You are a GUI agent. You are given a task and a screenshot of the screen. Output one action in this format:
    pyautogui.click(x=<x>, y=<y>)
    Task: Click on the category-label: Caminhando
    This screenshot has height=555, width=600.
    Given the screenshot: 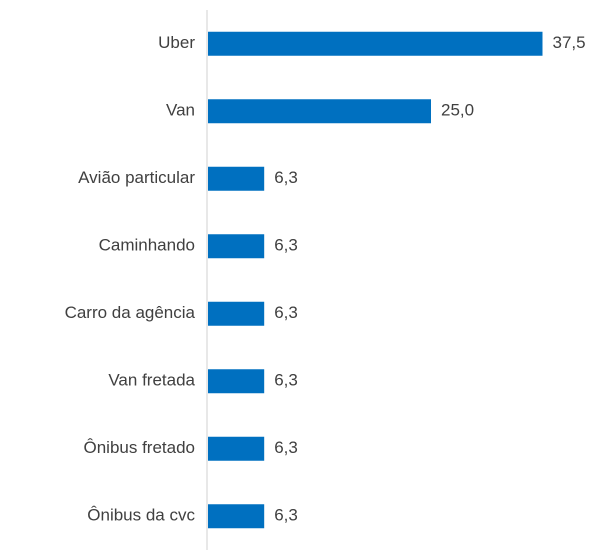 What is the action you would take?
    pyautogui.click(x=147, y=245)
    